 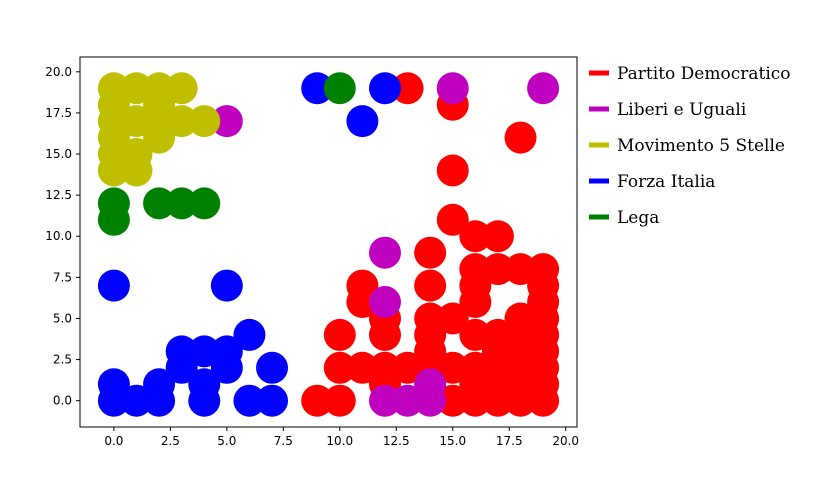 What do you see at coordinates (58, 113) in the screenshot?
I see `y-tick-label: 17.5` at bounding box center [58, 113].